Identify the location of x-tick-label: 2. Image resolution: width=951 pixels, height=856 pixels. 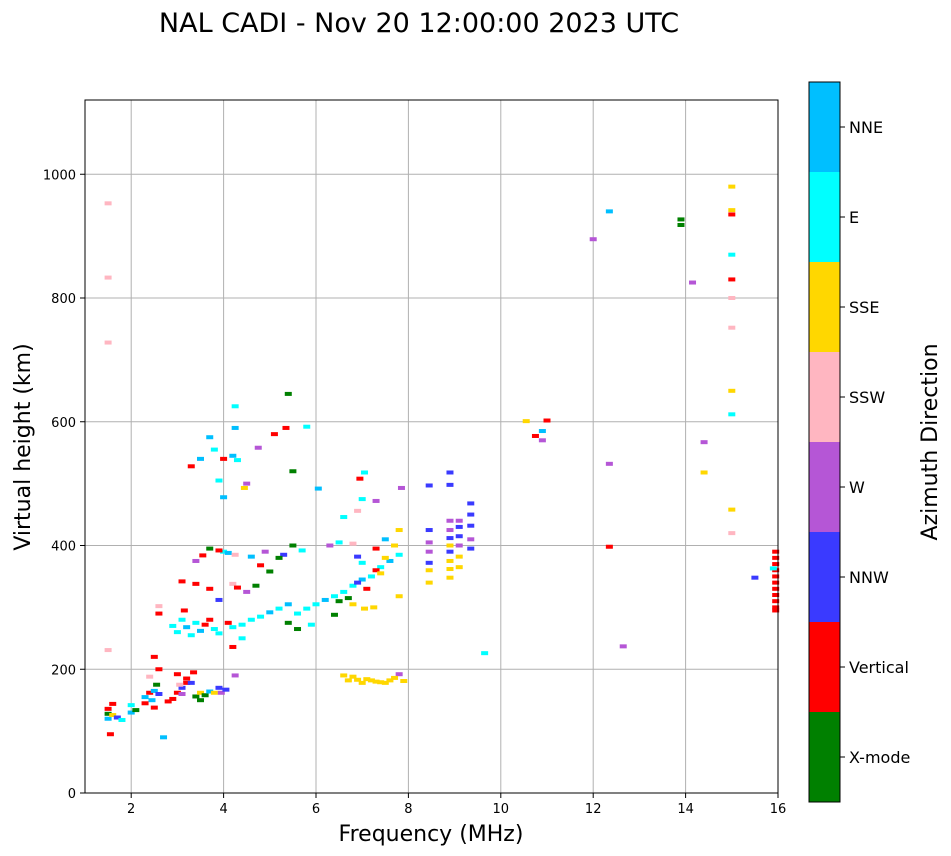
(131, 809).